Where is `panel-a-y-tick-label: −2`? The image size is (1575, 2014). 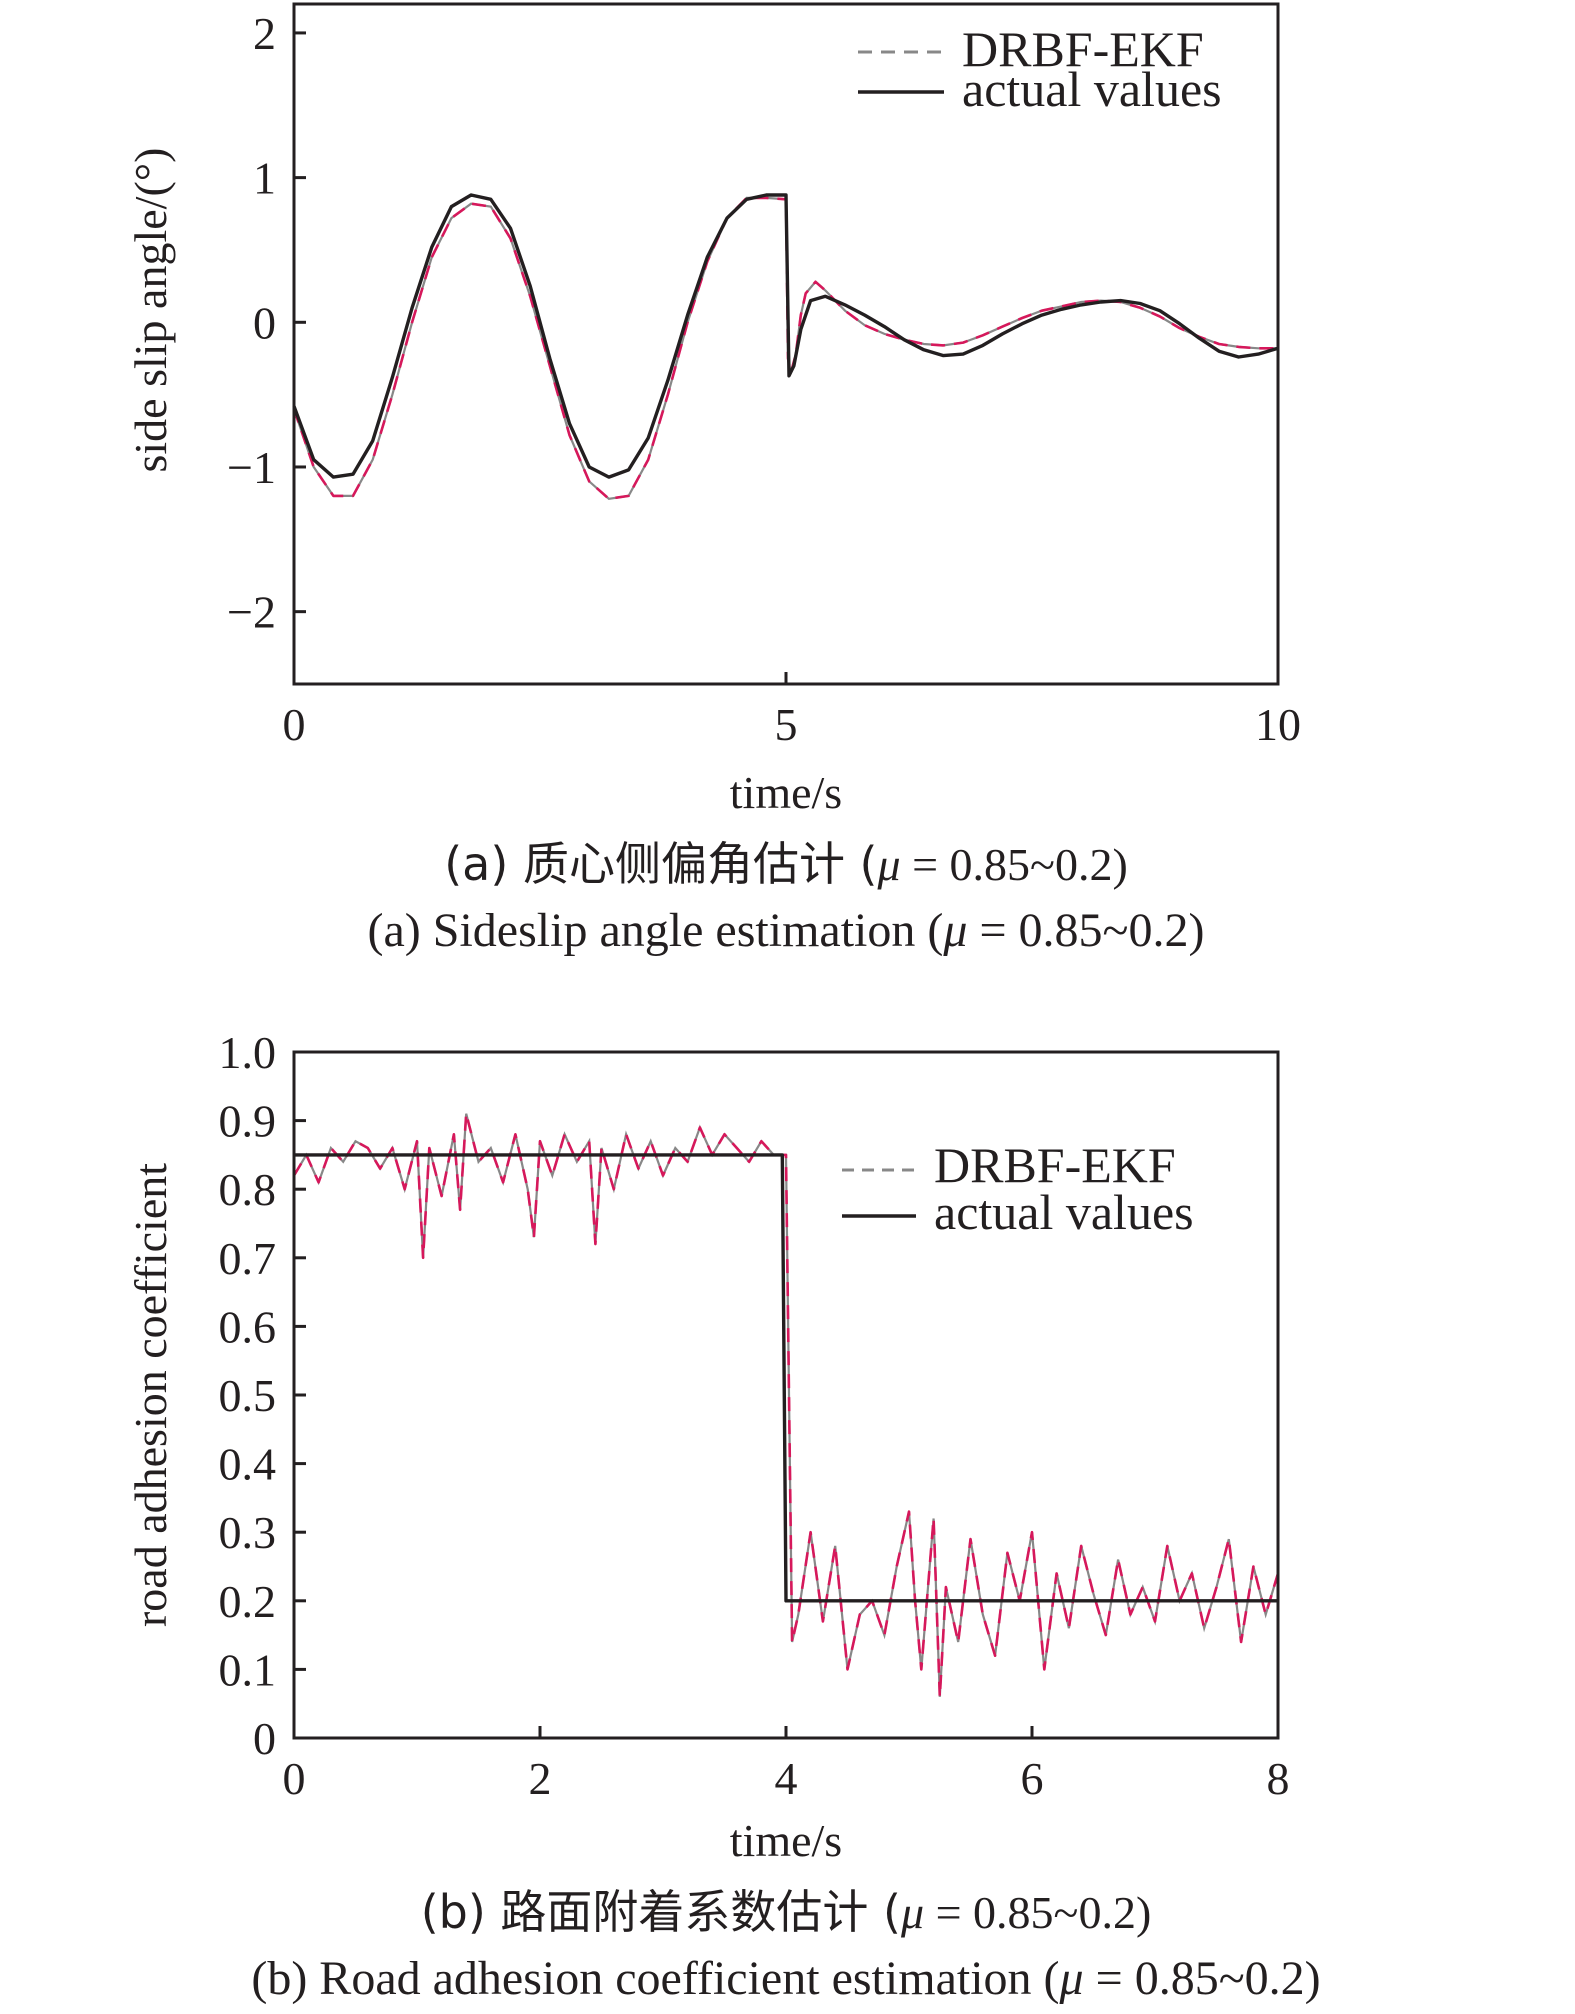
panel-a-y-tick-label: −2 is located at coordinates (251, 612).